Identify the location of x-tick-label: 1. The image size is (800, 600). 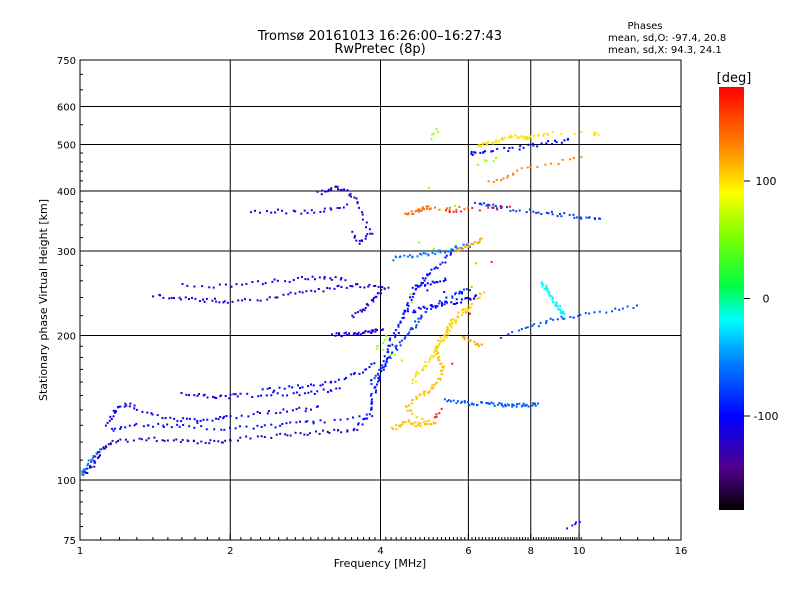
(80, 551).